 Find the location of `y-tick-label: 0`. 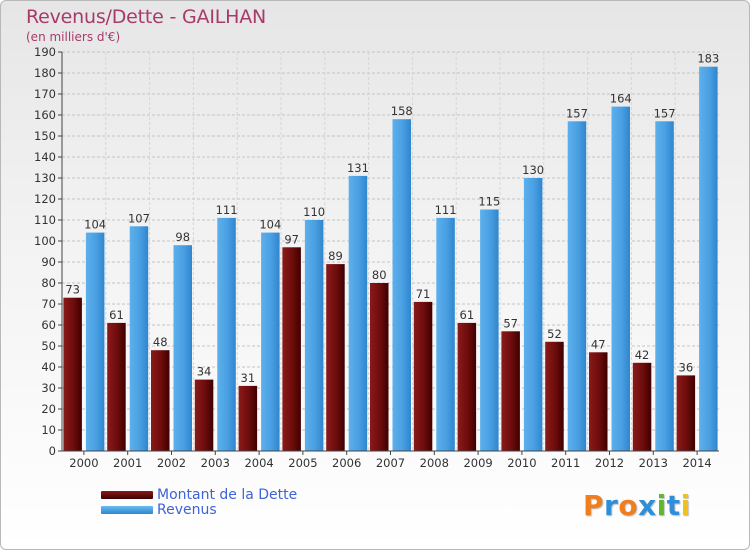

y-tick-label: 0 is located at coordinates (52, 451).